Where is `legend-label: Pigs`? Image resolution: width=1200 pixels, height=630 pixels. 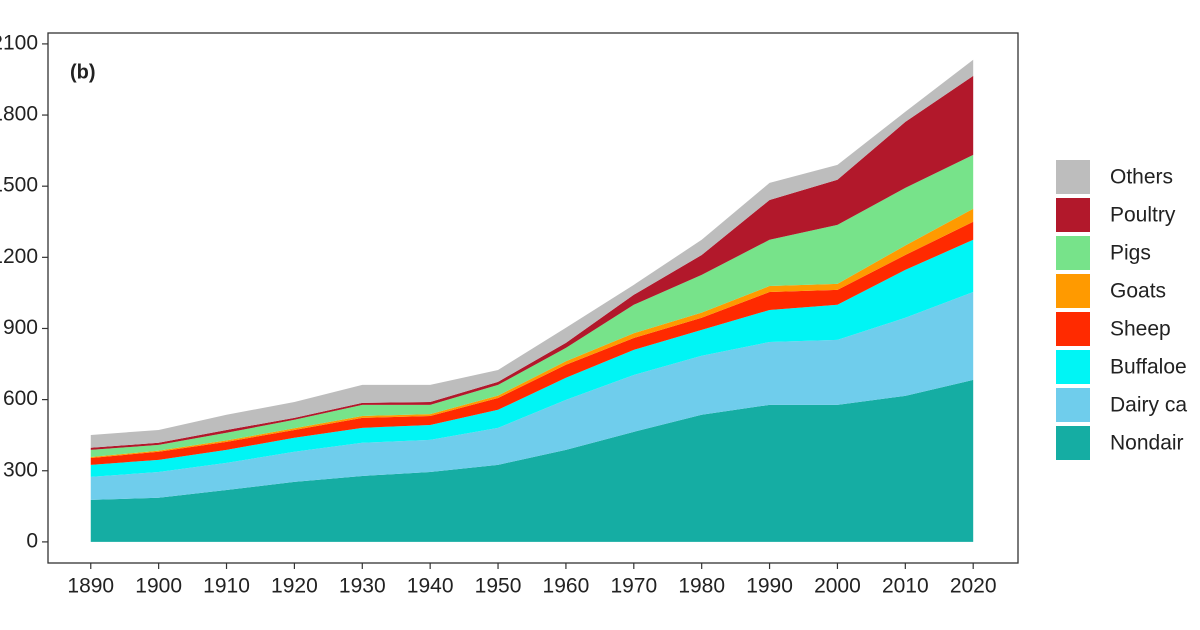 legend-label: Pigs is located at coordinates (1130, 253).